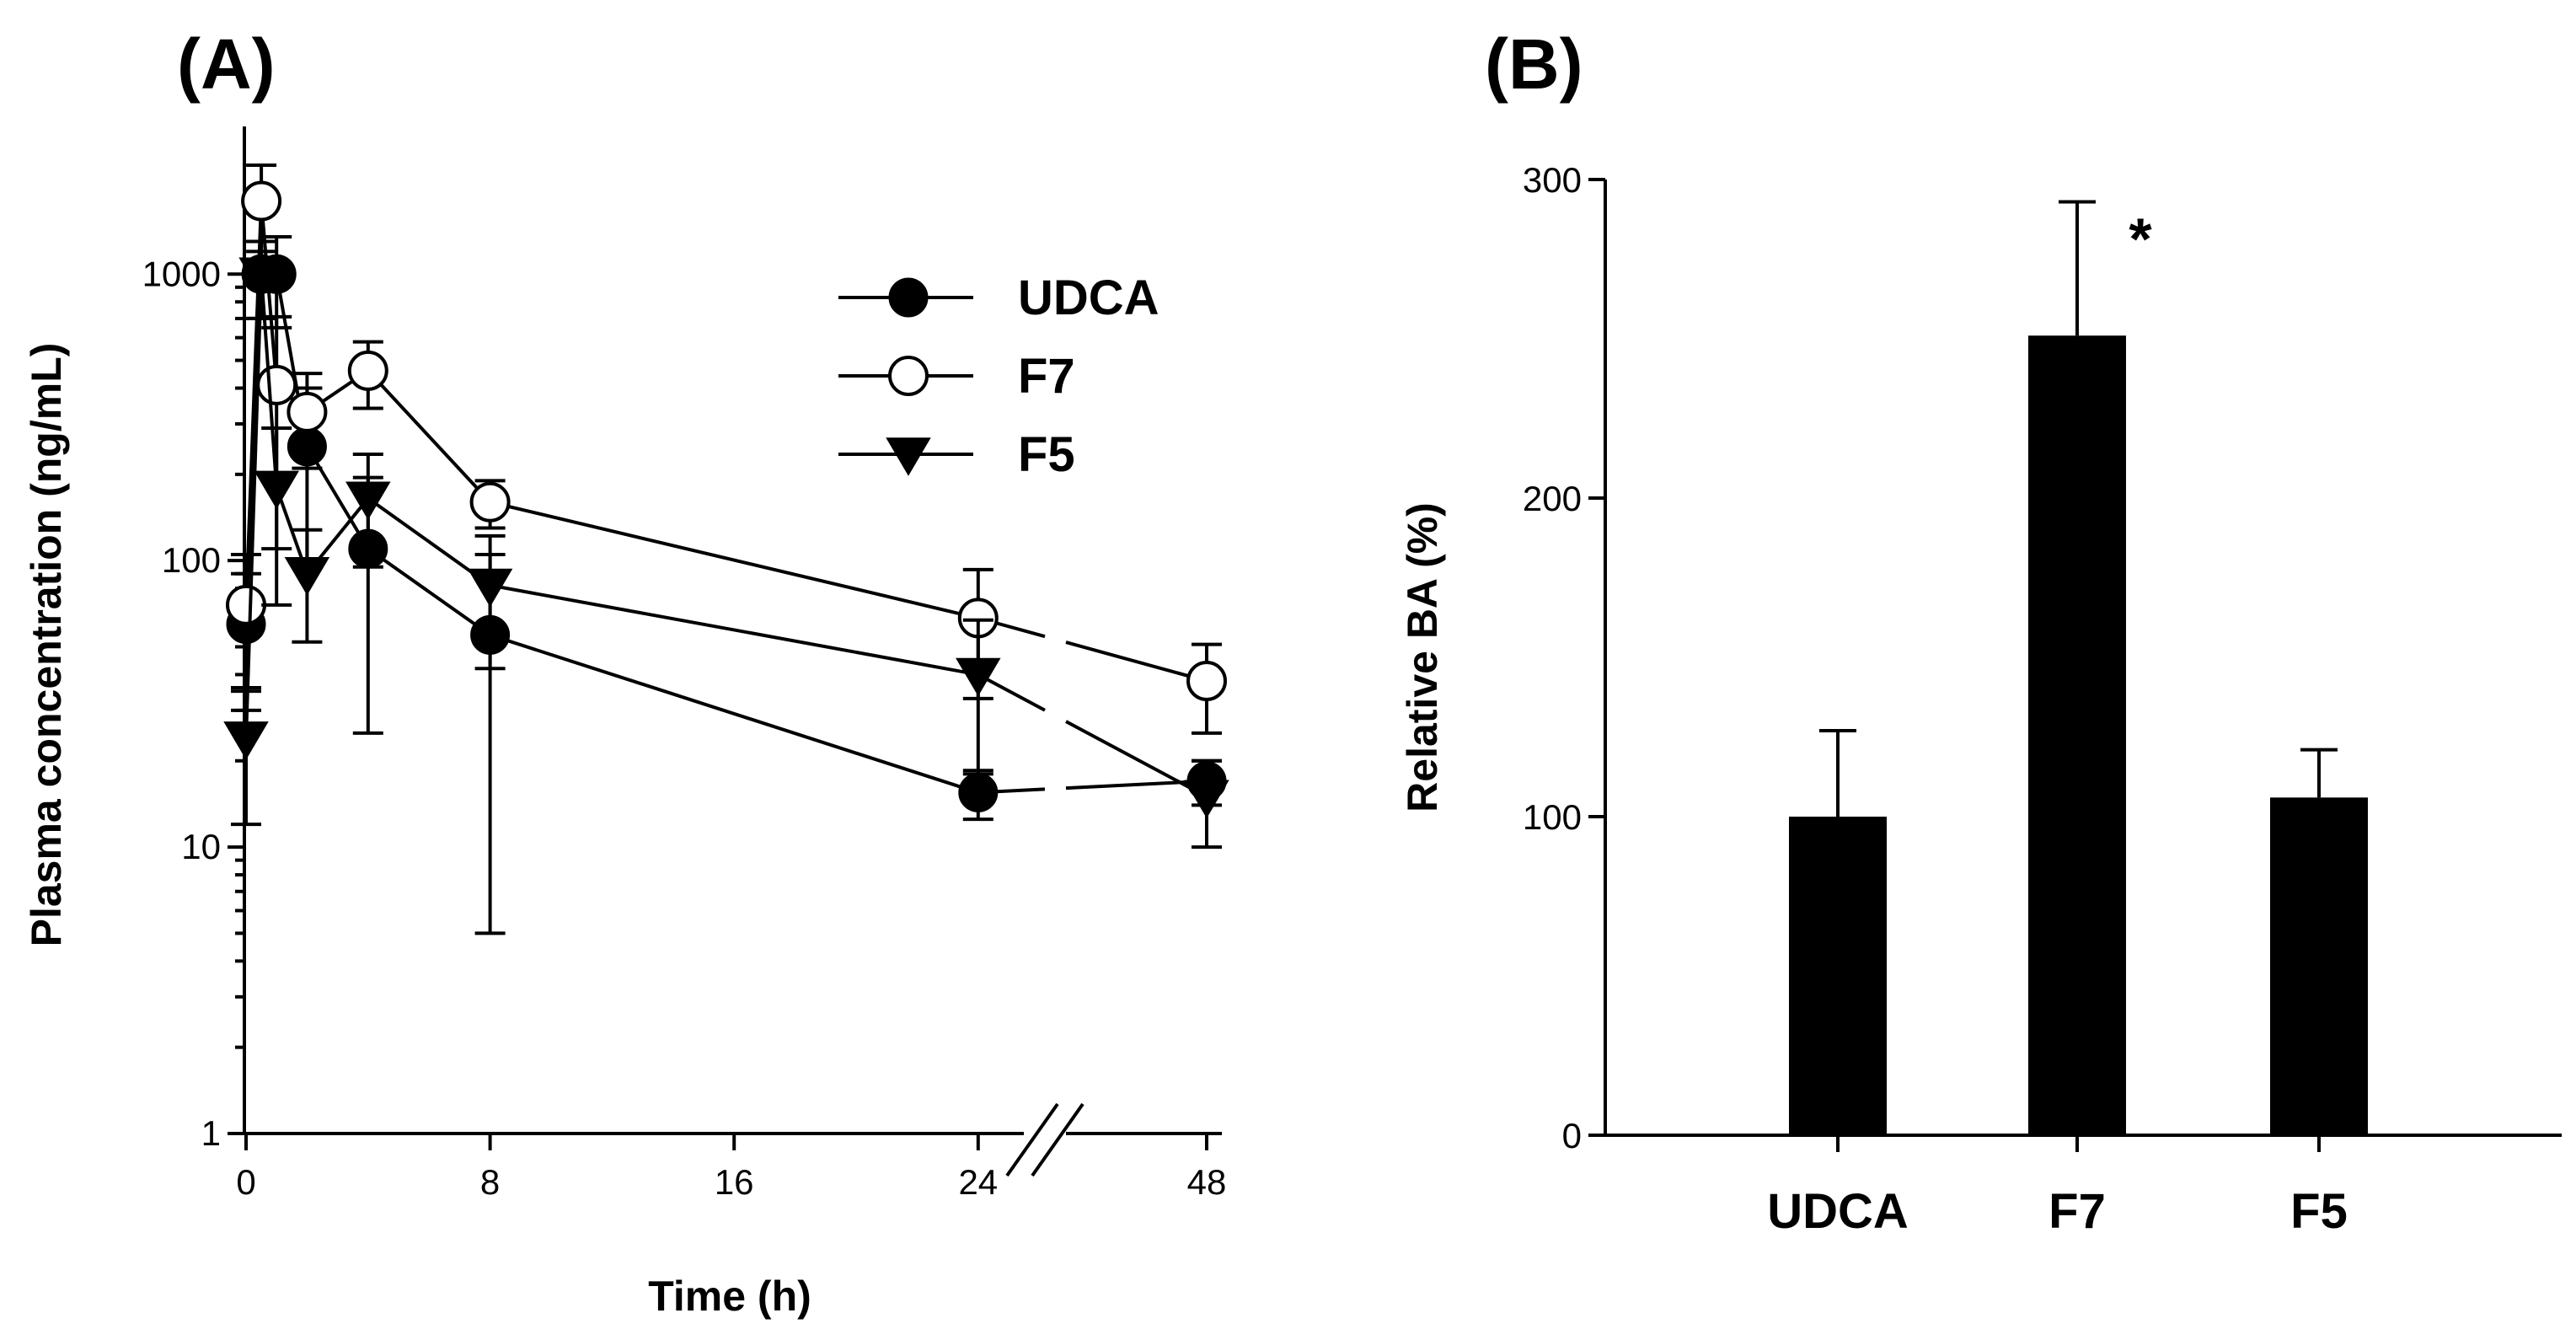 The width and height of the screenshot is (2576, 1340). I want to click on panel-b-ticks: 0 100 200 300, so click(1564, 657).